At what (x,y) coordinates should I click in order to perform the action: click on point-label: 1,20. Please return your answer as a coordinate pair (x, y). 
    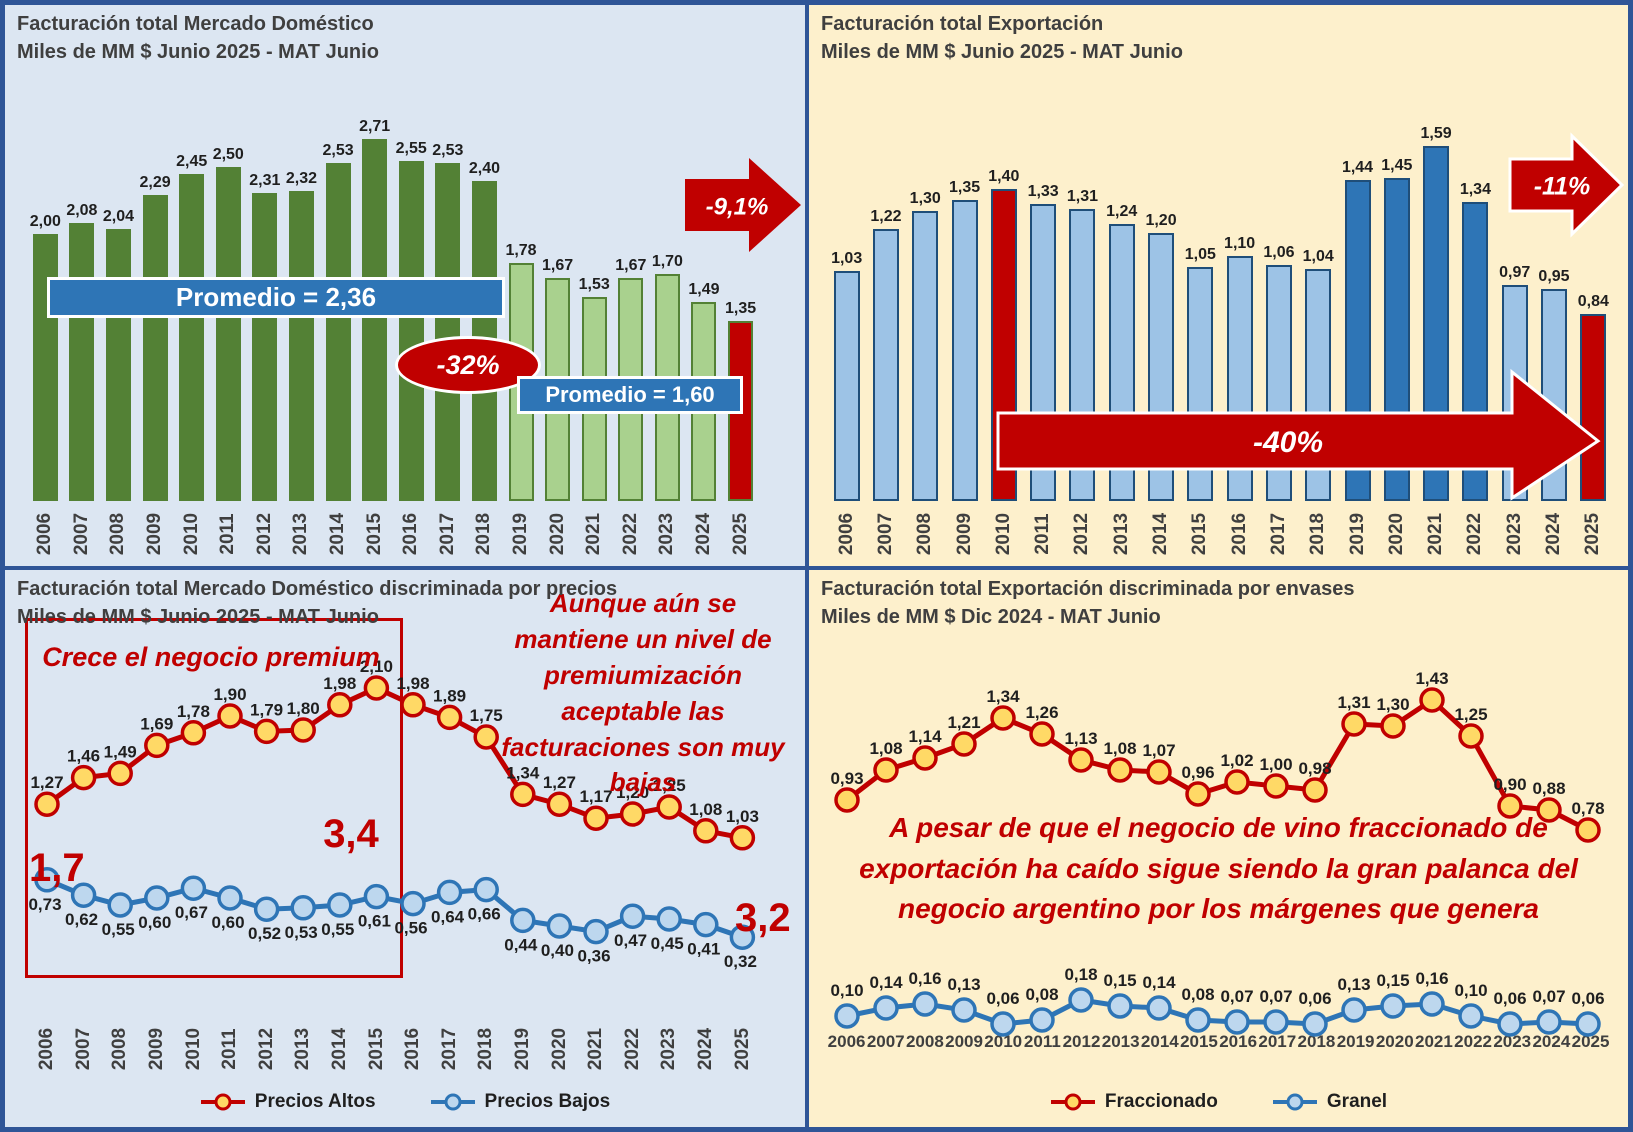
    Looking at the image, I should click on (632, 792).